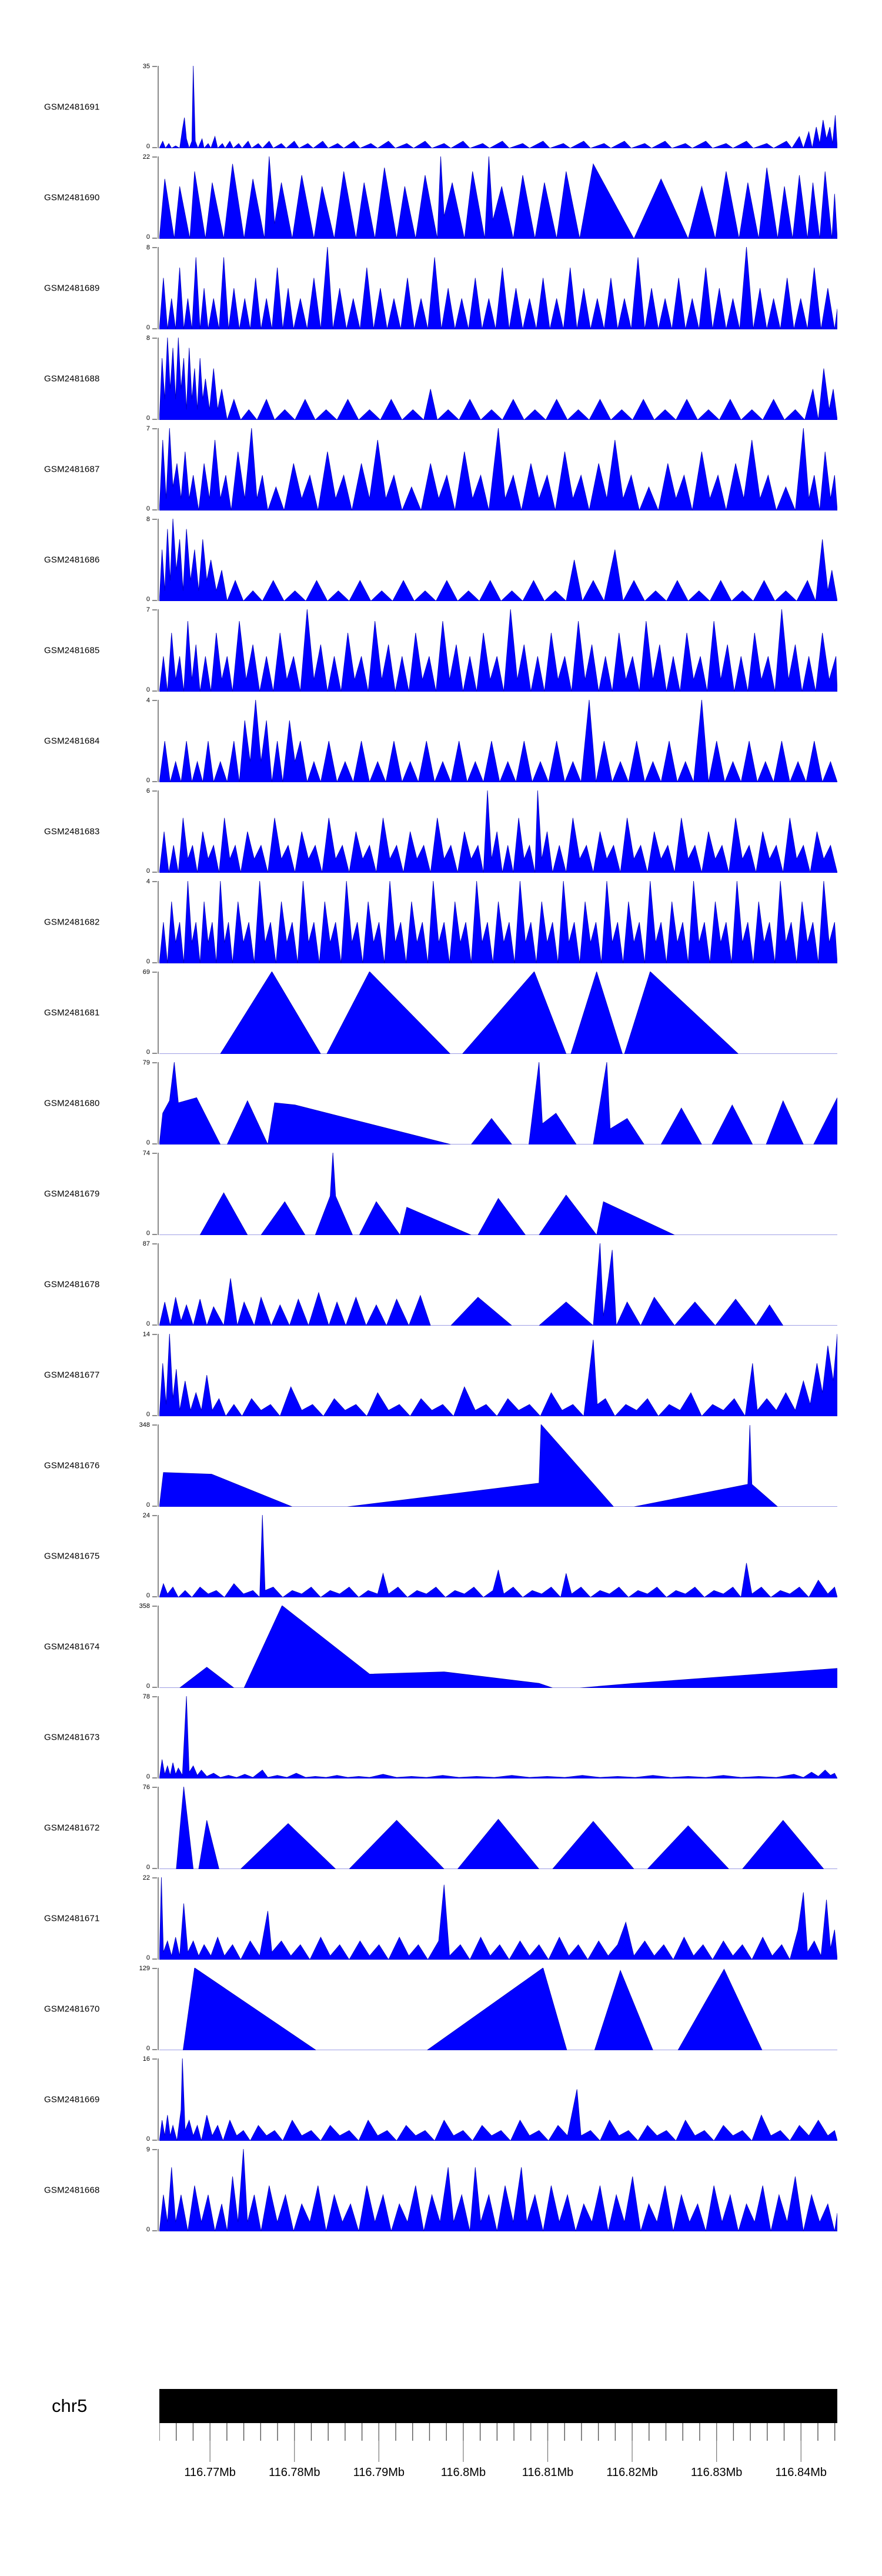 The image size is (882, 2576). What do you see at coordinates (801, 2472) in the screenshot?
I see `axis-tick-label: 116.84Mb` at bounding box center [801, 2472].